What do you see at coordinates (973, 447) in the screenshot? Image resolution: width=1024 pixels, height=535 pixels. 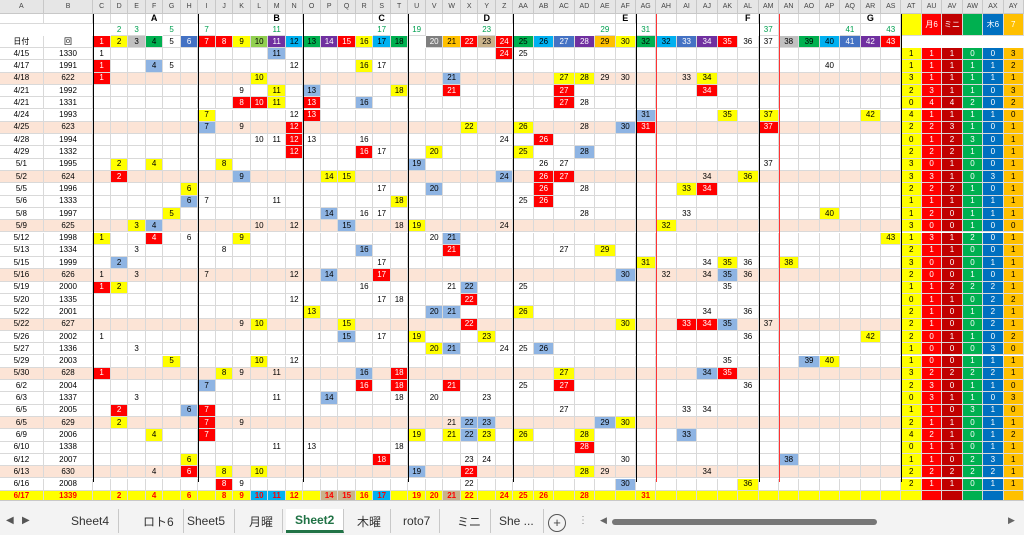 I see `summary-cell: 0` at bounding box center [973, 447].